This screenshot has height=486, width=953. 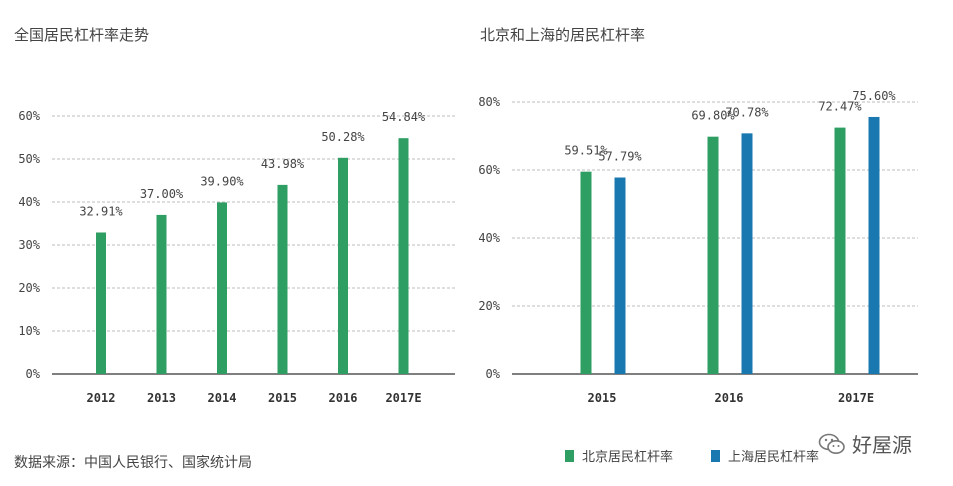 What do you see at coordinates (840, 107) in the screenshot?
I see `chart2-data-label: 72.47%` at bounding box center [840, 107].